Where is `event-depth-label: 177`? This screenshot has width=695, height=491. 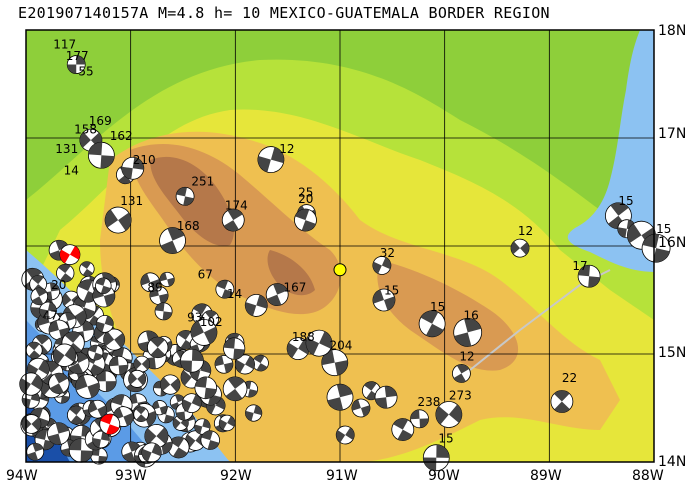 event-depth-label: 177 is located at coordinates (77, 56).